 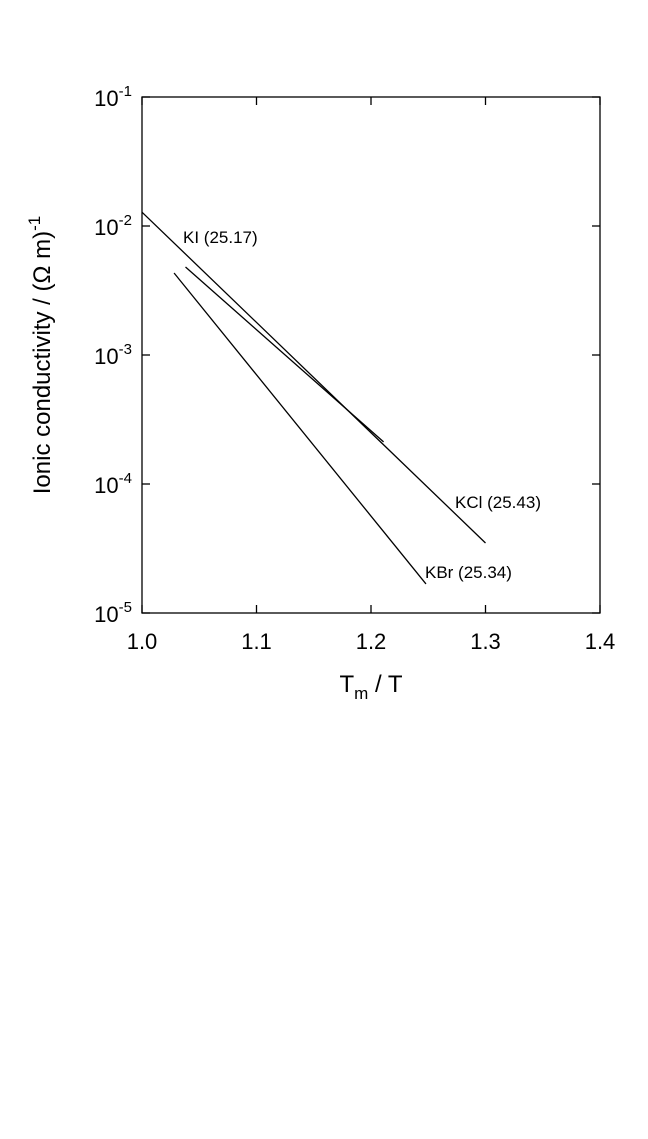 What do you see at coordinates (125, 349) in the screenshot?
I see `y-tick-exponent: -3` at bounding box center [125, 349].